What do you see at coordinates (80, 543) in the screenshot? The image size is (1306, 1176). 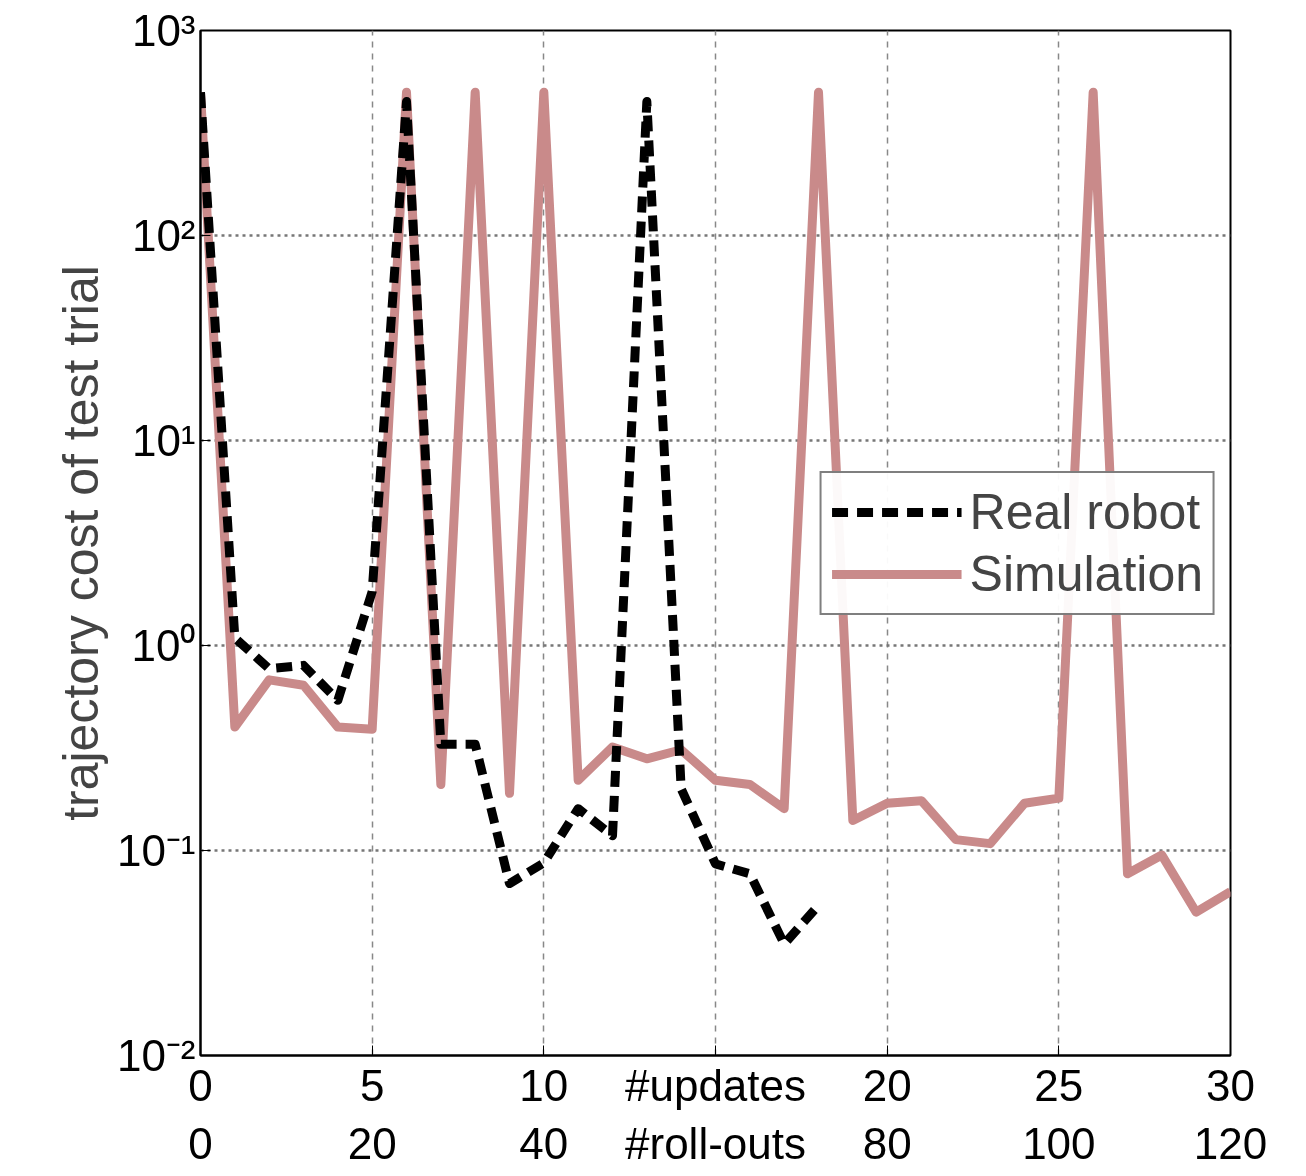 I see `y-axis-title: trajectory cost of test trial` at bounding box center [80, 543].